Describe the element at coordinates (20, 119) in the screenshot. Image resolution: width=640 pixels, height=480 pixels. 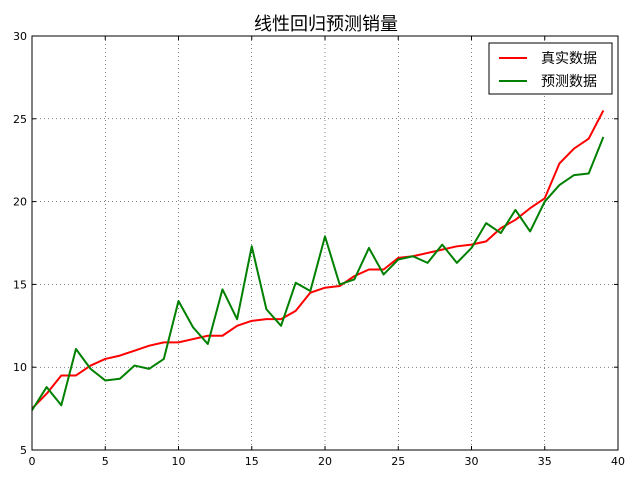
I see `y-tick-label: 25` at that location.